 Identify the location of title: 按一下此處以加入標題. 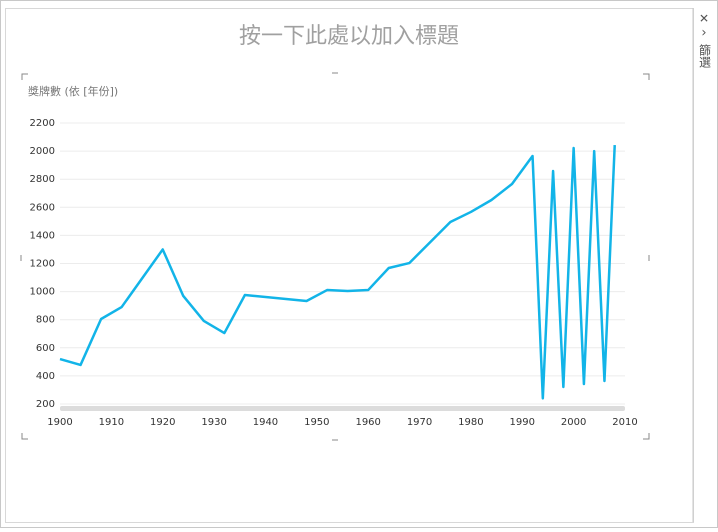
(349, 36).